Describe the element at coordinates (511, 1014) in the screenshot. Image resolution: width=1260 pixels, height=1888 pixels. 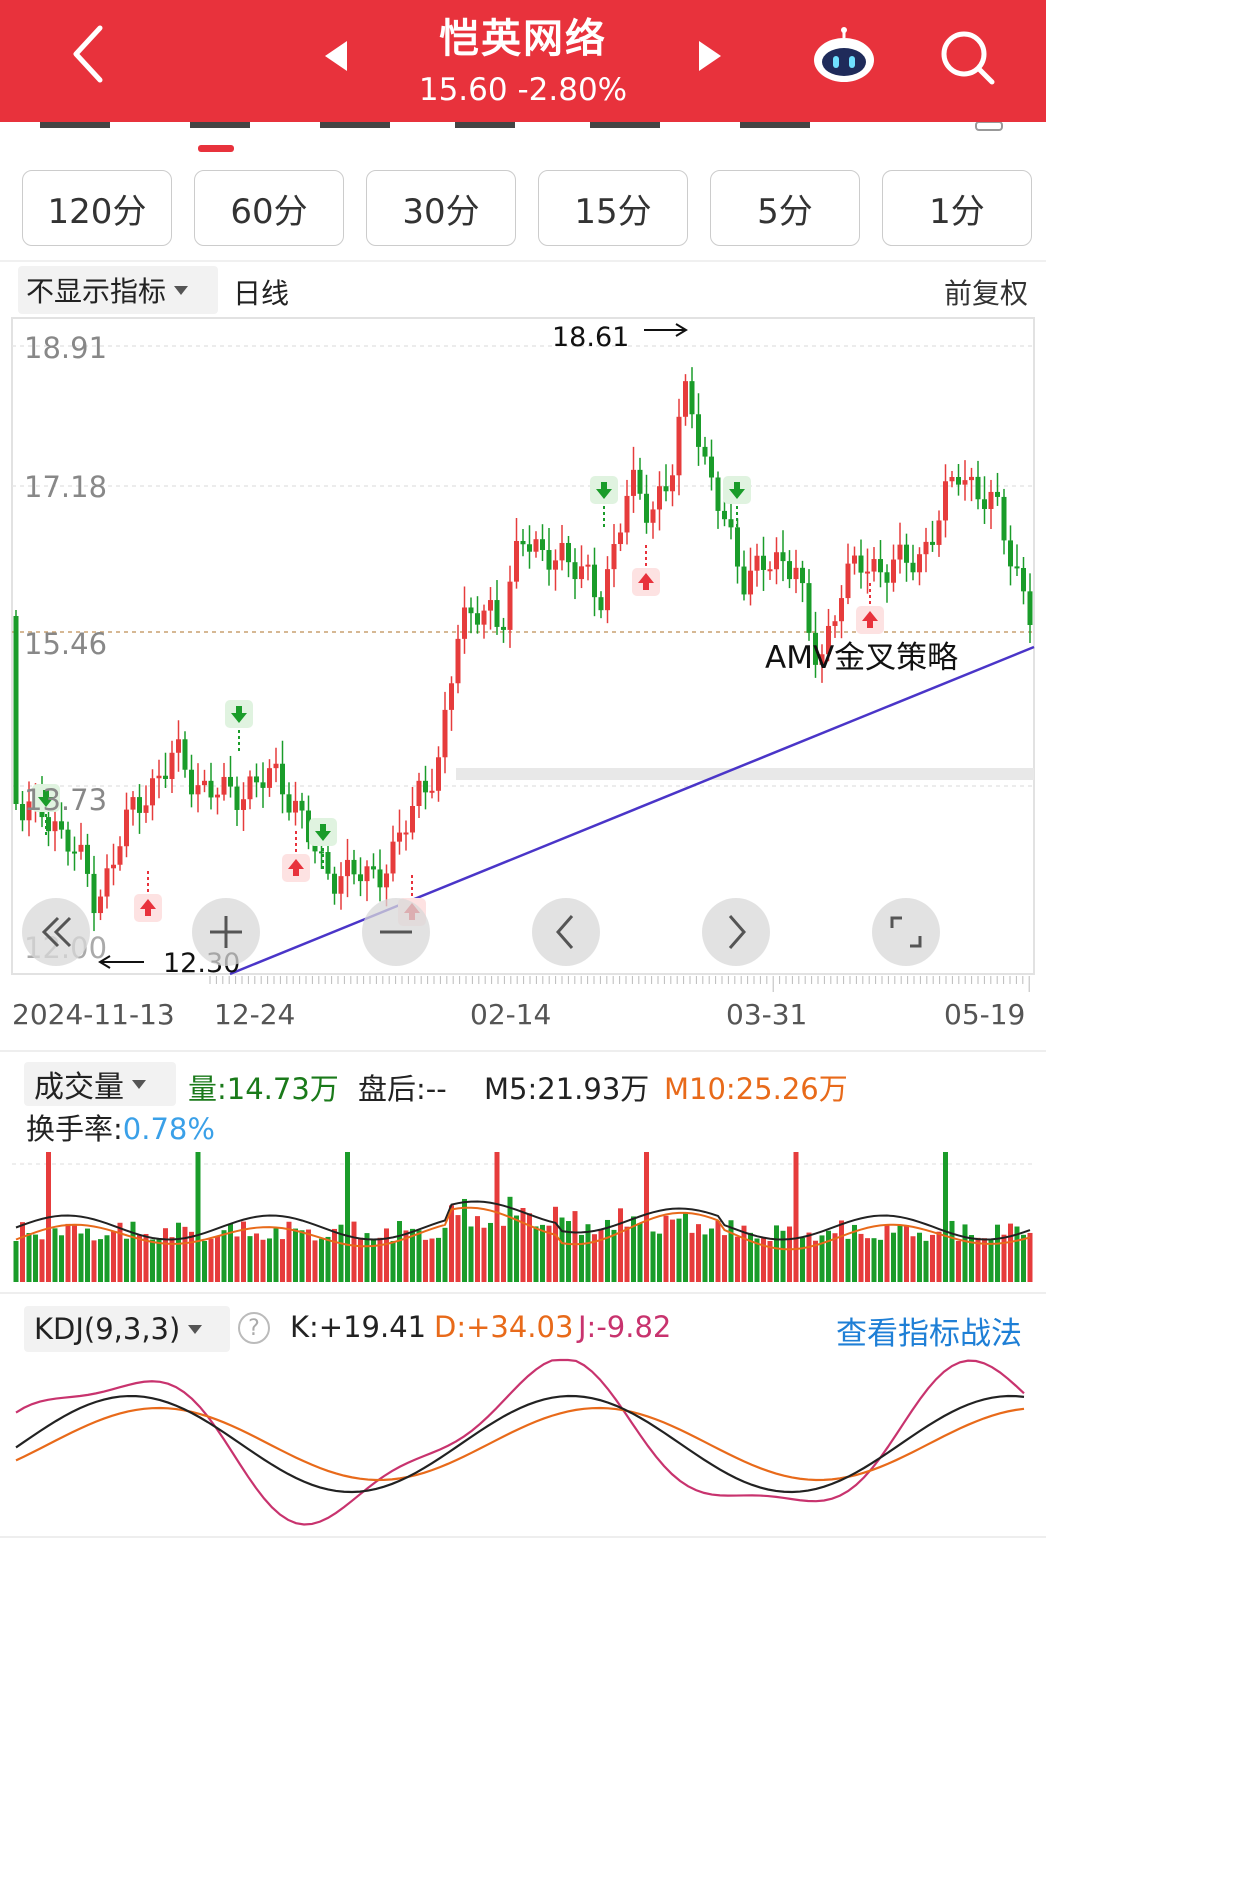
I see `date-label-3: 02-14` at that location.